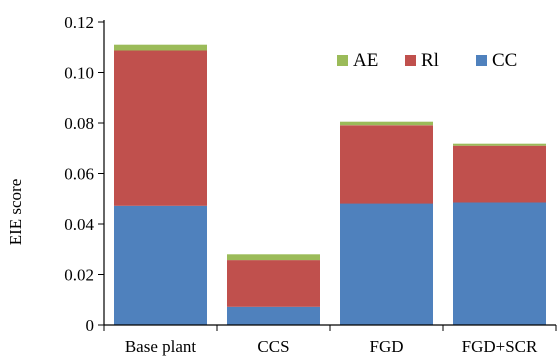 The width and height of the screenshot is (559, 357). I want to click on y-tick-label: 0.04, so click(79, 224).